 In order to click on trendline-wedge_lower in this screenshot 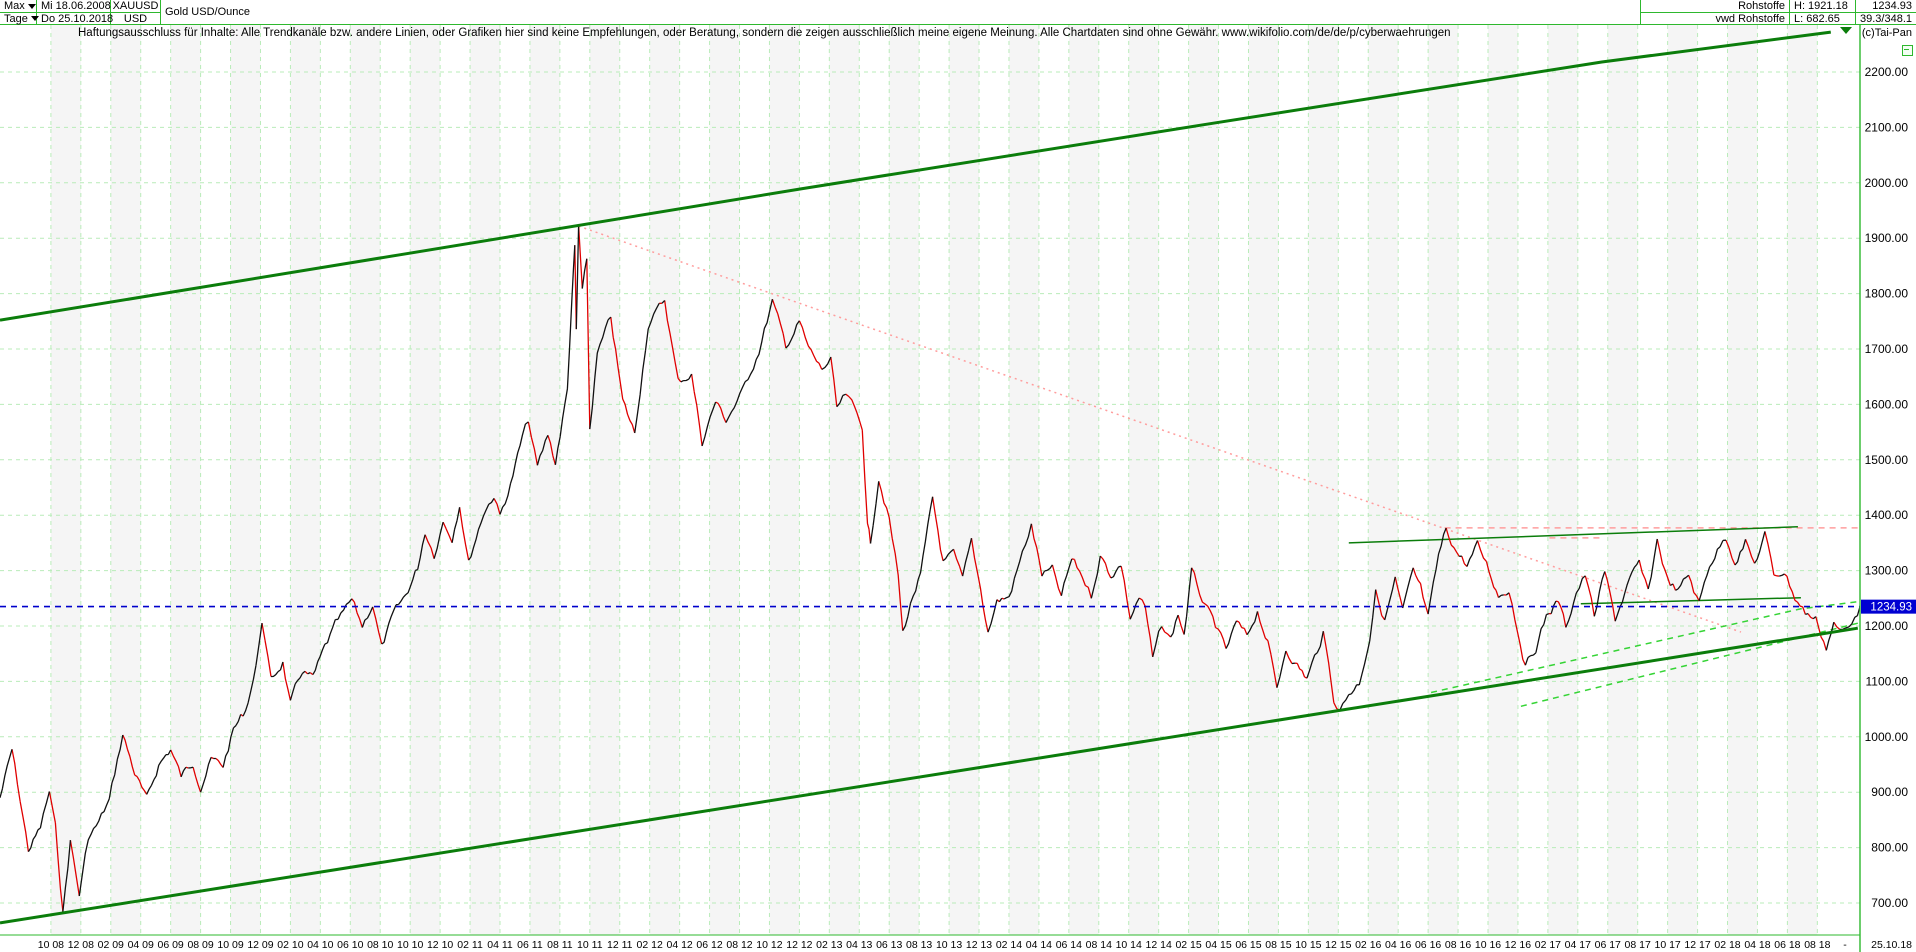, I will do `click(1690, 664)`.